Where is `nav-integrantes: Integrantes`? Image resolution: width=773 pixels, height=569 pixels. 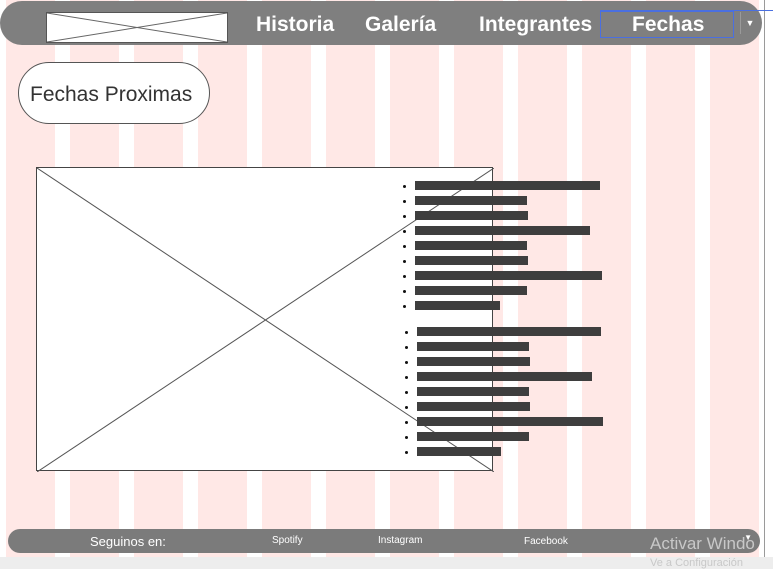
nav-integrantes: Integrantes is located at coordinates (536, 24).